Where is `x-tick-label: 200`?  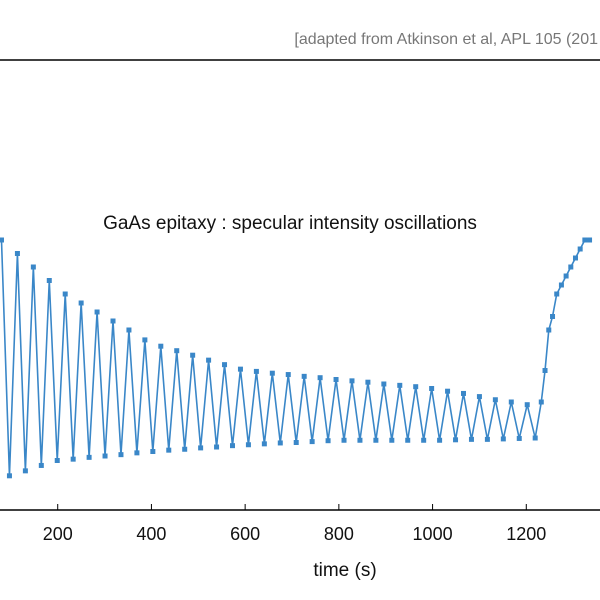 x-tick-label: 200 is located at coordinates (58, 534).